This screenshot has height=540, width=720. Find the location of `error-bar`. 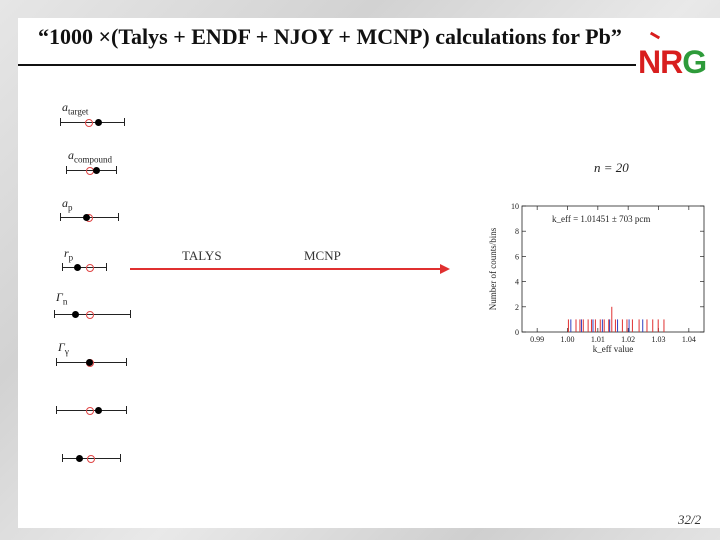

error-bar is located at coordinates (84, 267).